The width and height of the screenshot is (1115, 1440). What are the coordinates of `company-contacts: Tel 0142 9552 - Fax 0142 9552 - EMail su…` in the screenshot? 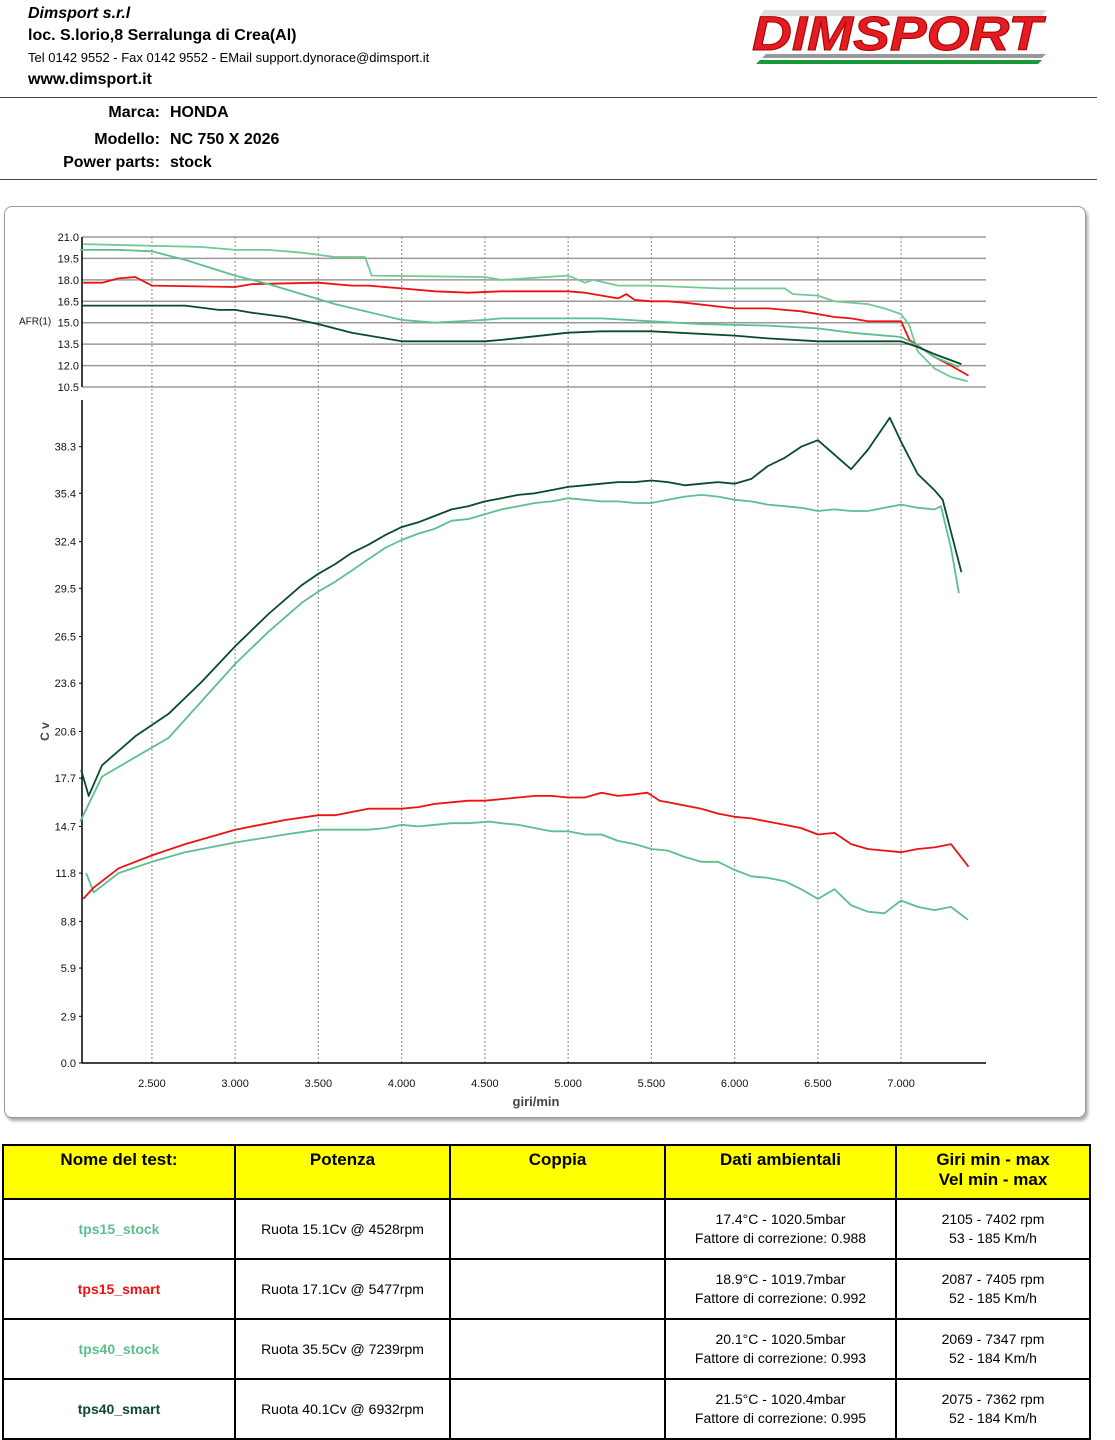 It's located at (229, 57).